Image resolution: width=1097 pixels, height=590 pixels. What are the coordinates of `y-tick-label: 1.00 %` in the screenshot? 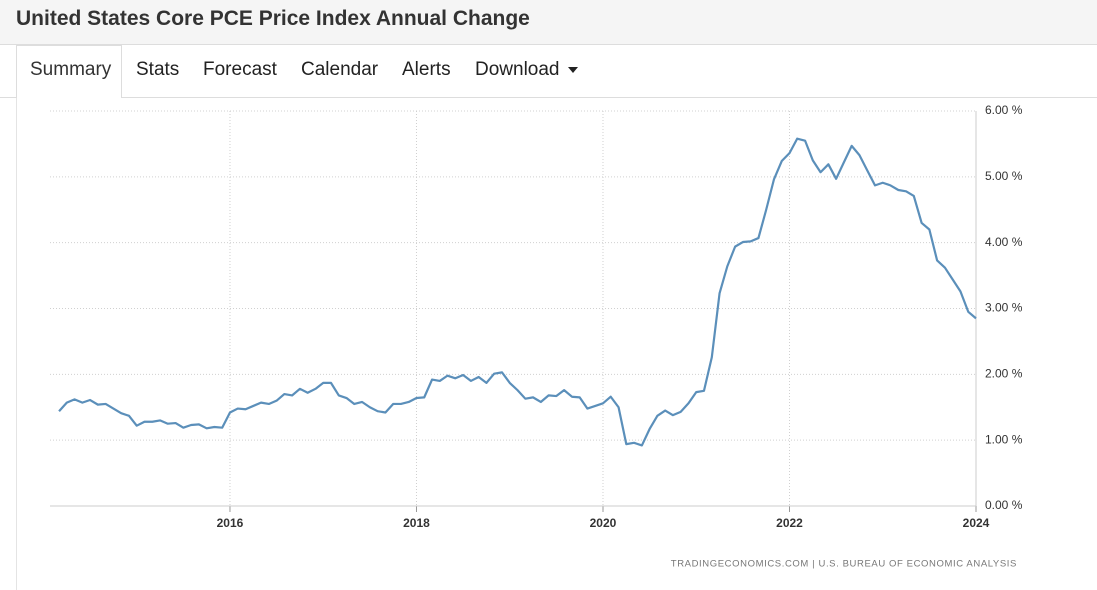 It's located at (1004, 439).